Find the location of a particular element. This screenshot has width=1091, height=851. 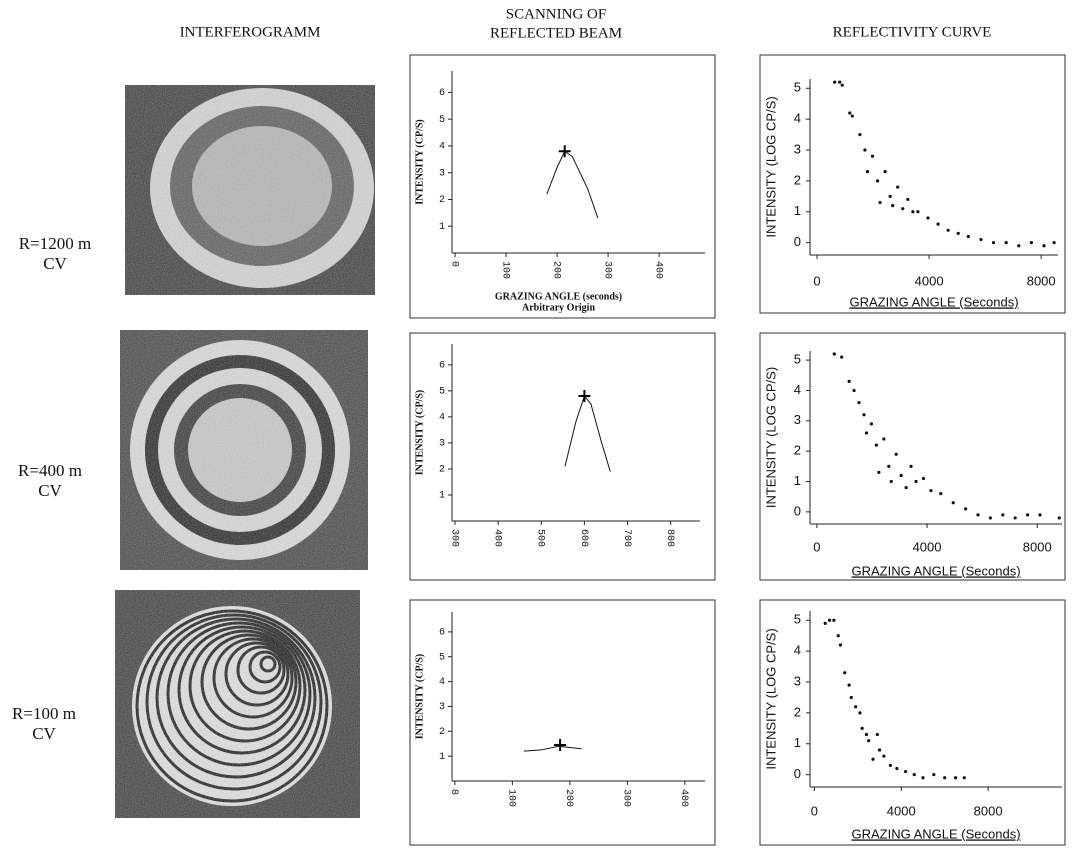

column-header: REFLECTED BEAM is located at coordinates (556, 33).